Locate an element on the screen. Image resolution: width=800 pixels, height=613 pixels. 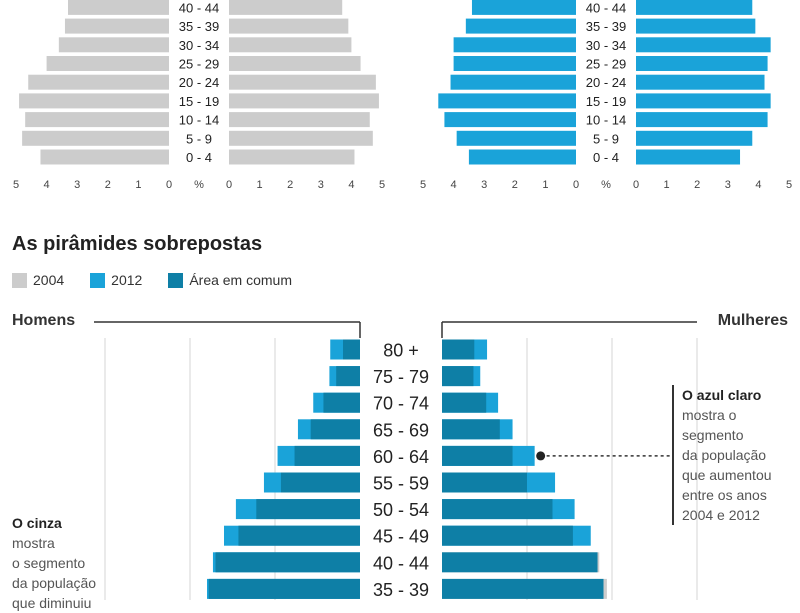
top2004-tick-label: 5 is located at coordinates (382, 185).